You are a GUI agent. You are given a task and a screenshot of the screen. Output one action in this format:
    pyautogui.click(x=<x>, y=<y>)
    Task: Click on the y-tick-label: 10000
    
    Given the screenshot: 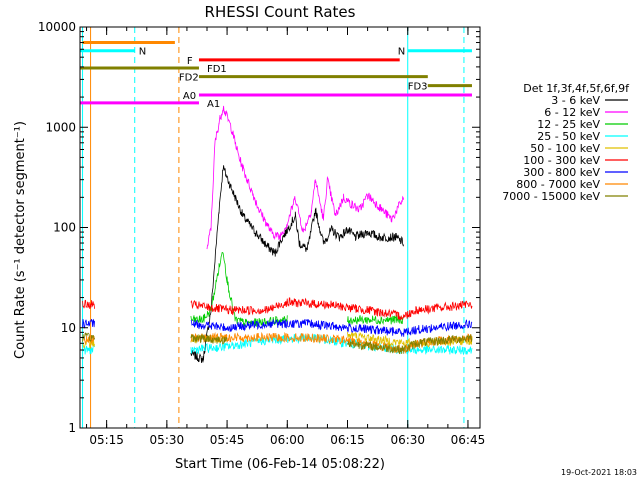 What is the action you would take?
    pyautogui.click(x=57, y=27)
    